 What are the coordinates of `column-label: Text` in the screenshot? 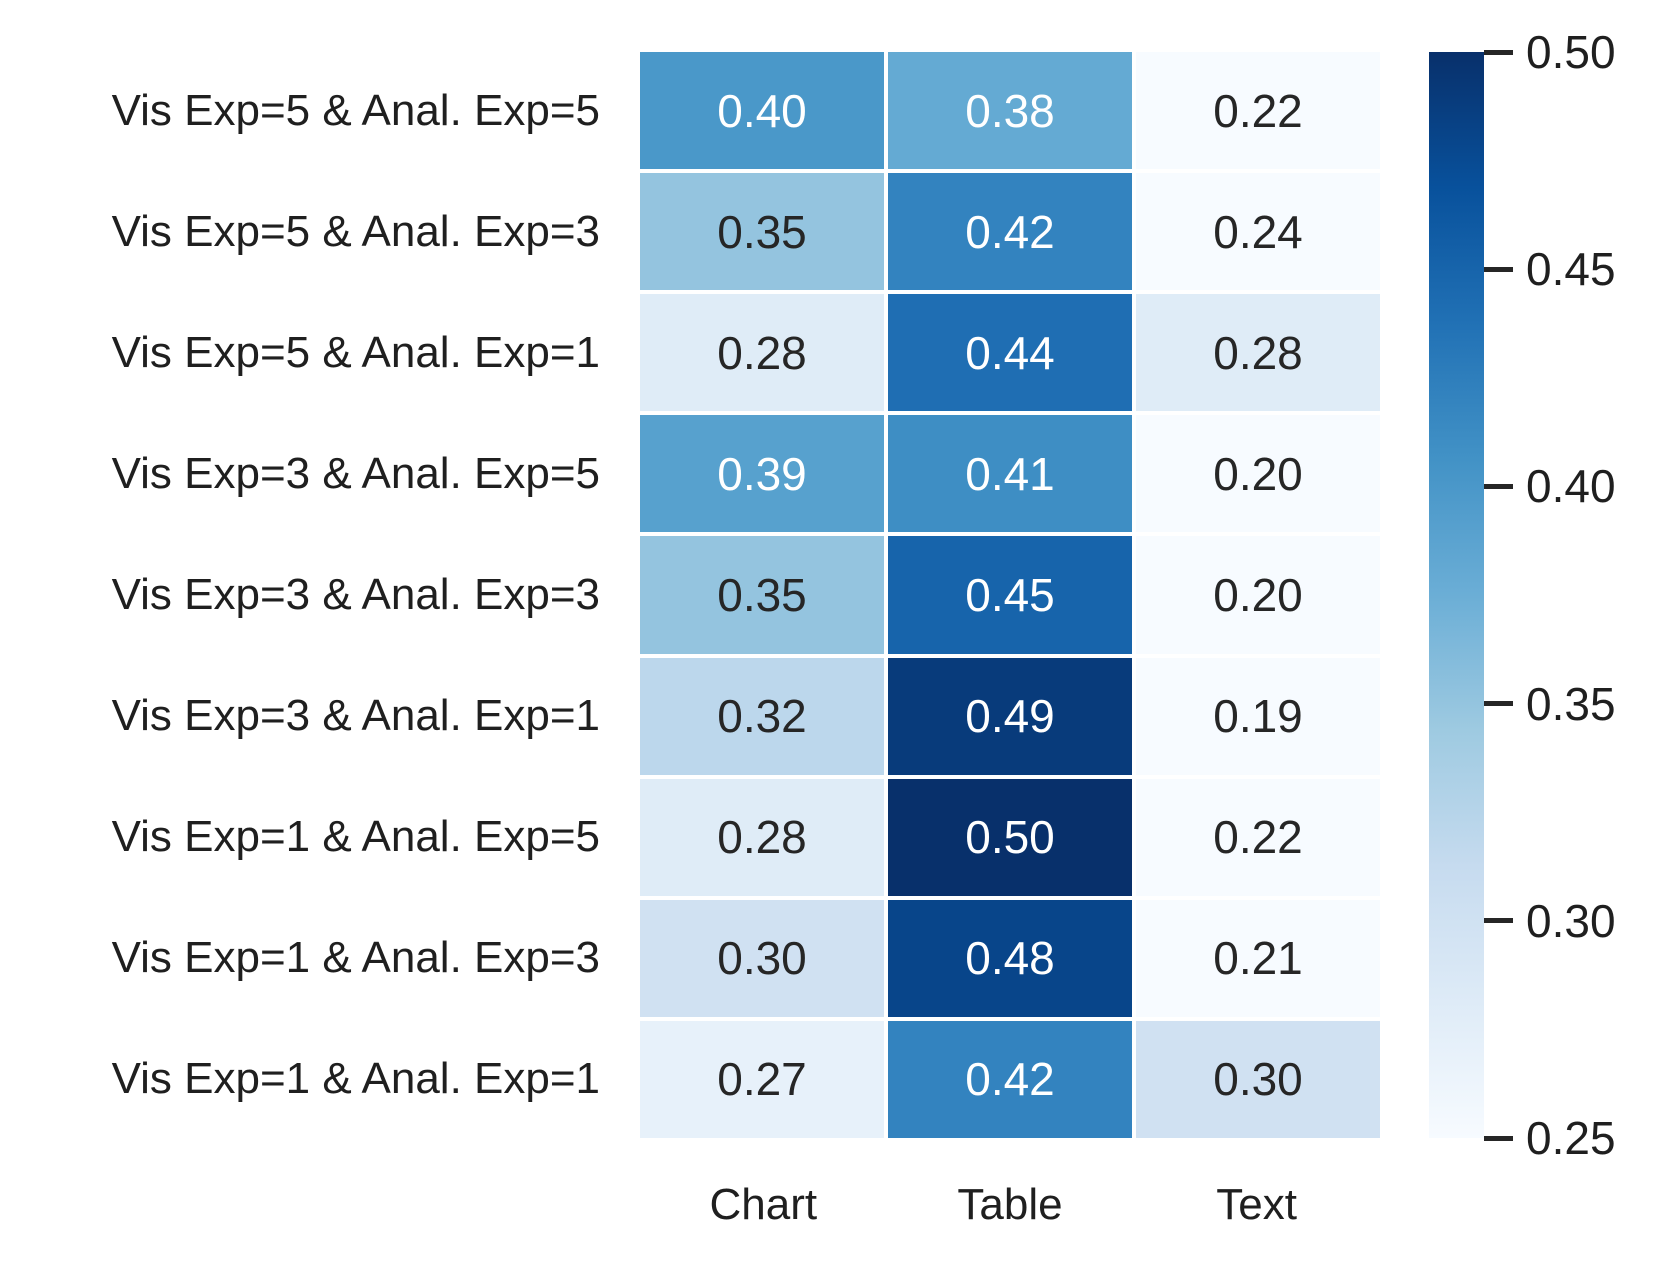 It's located at (1256, 1204).